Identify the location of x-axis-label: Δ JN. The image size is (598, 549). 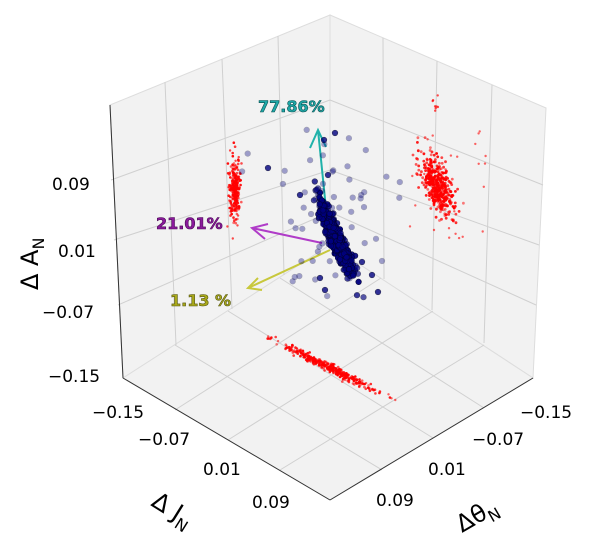
(172, 511).